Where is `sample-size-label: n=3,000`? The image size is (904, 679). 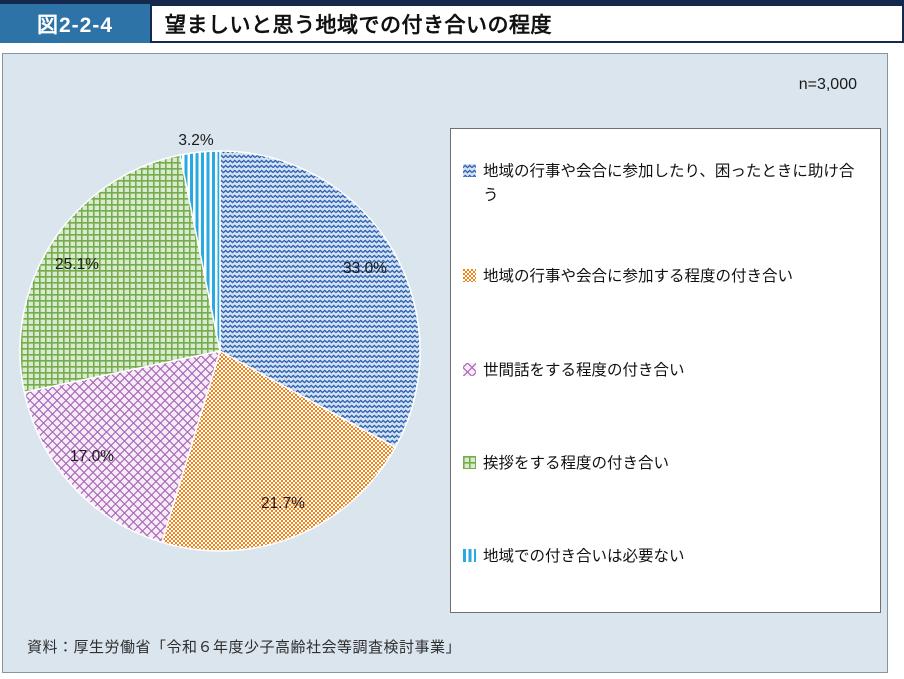
sample-size-label: n=3,000 is located at coordinates (827, 84).